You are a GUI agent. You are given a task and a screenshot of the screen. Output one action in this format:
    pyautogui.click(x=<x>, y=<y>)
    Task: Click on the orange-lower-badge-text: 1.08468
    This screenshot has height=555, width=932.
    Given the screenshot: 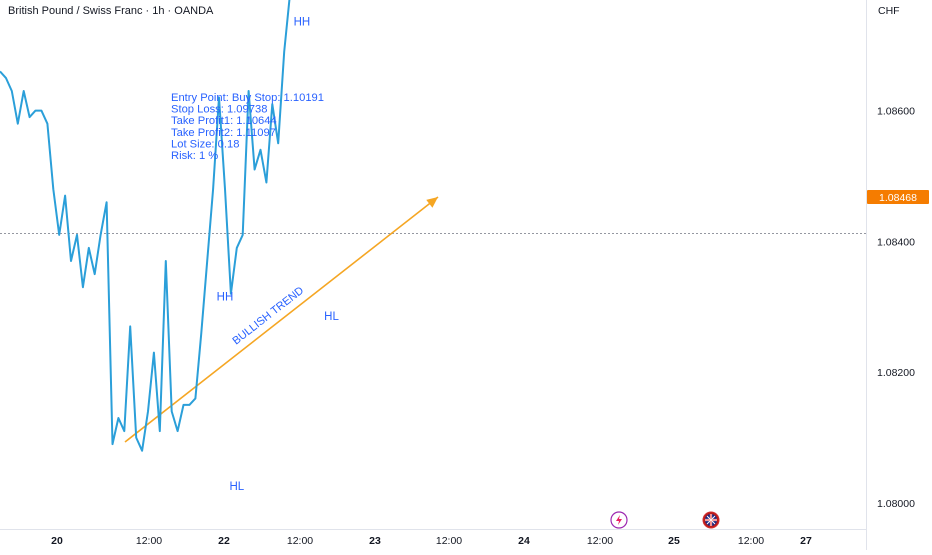 What is the action you would take?
    pyautogui.click(x=898, y=198)
    